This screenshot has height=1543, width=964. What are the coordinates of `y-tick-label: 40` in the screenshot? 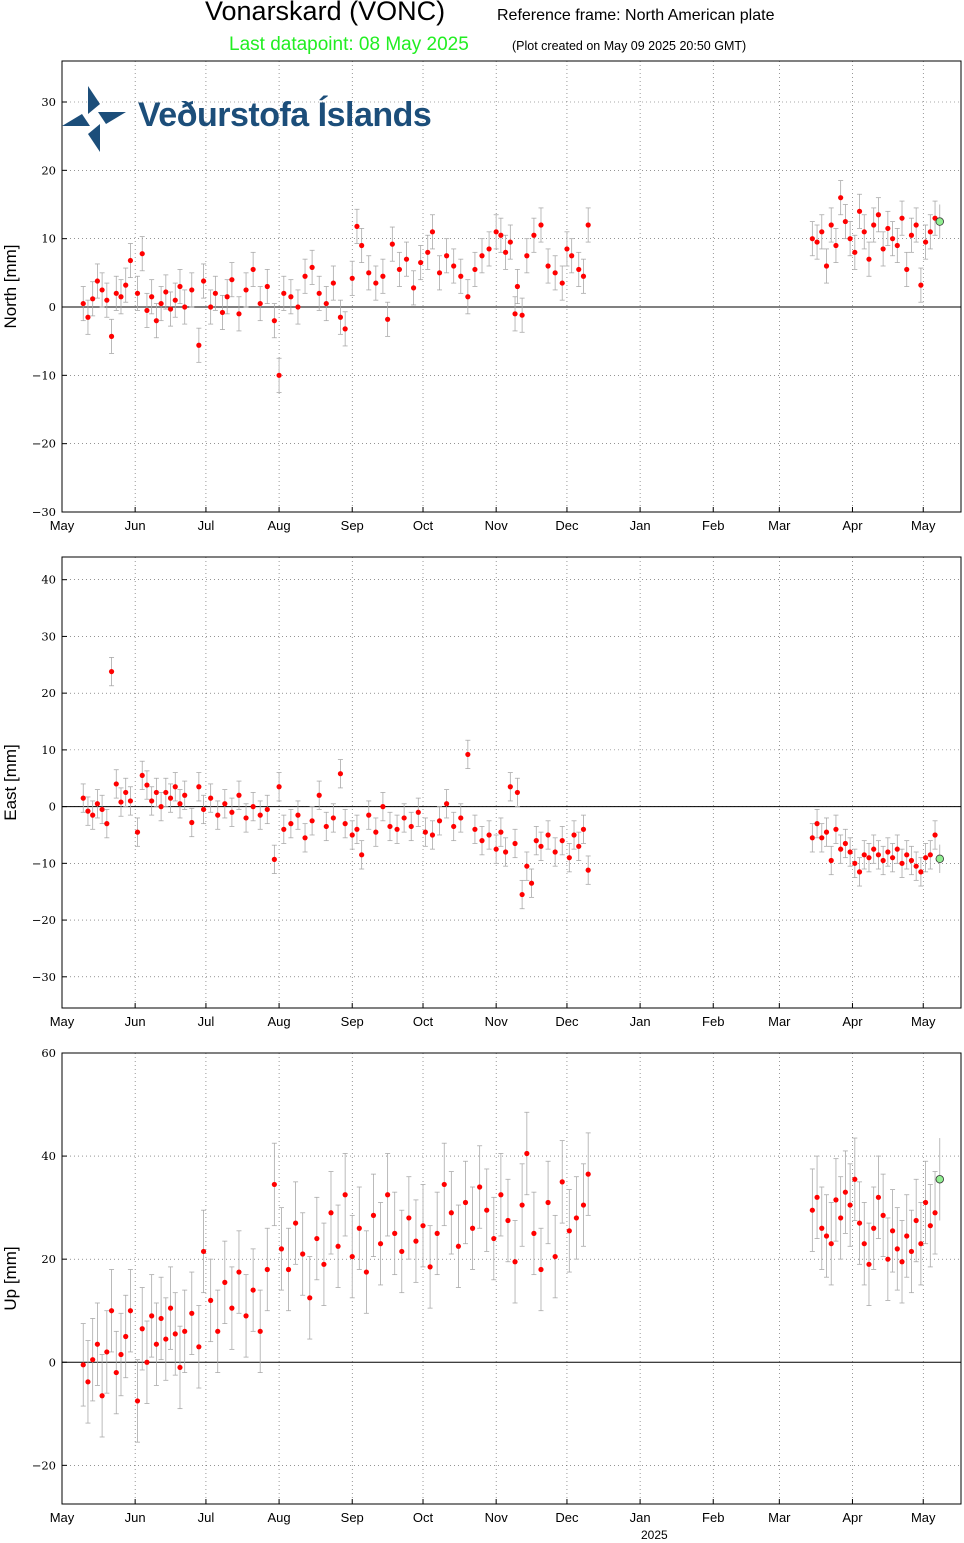 It's located at (48, 580).